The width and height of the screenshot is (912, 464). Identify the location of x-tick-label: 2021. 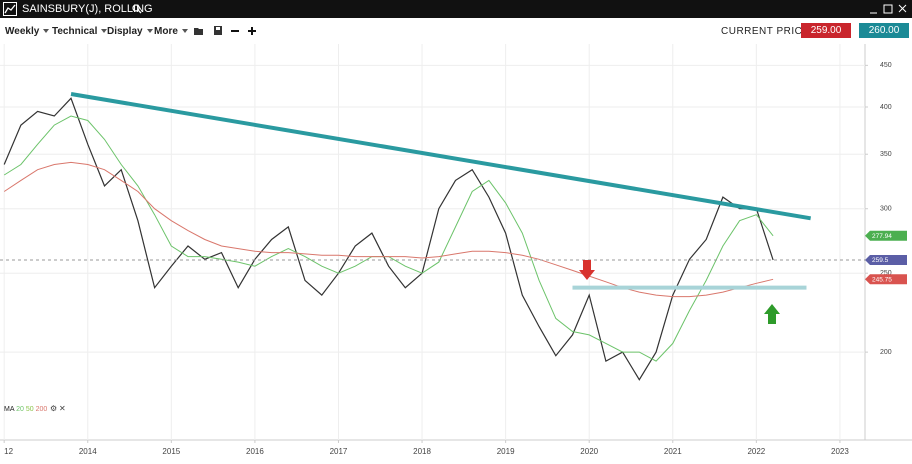
(673, 451).